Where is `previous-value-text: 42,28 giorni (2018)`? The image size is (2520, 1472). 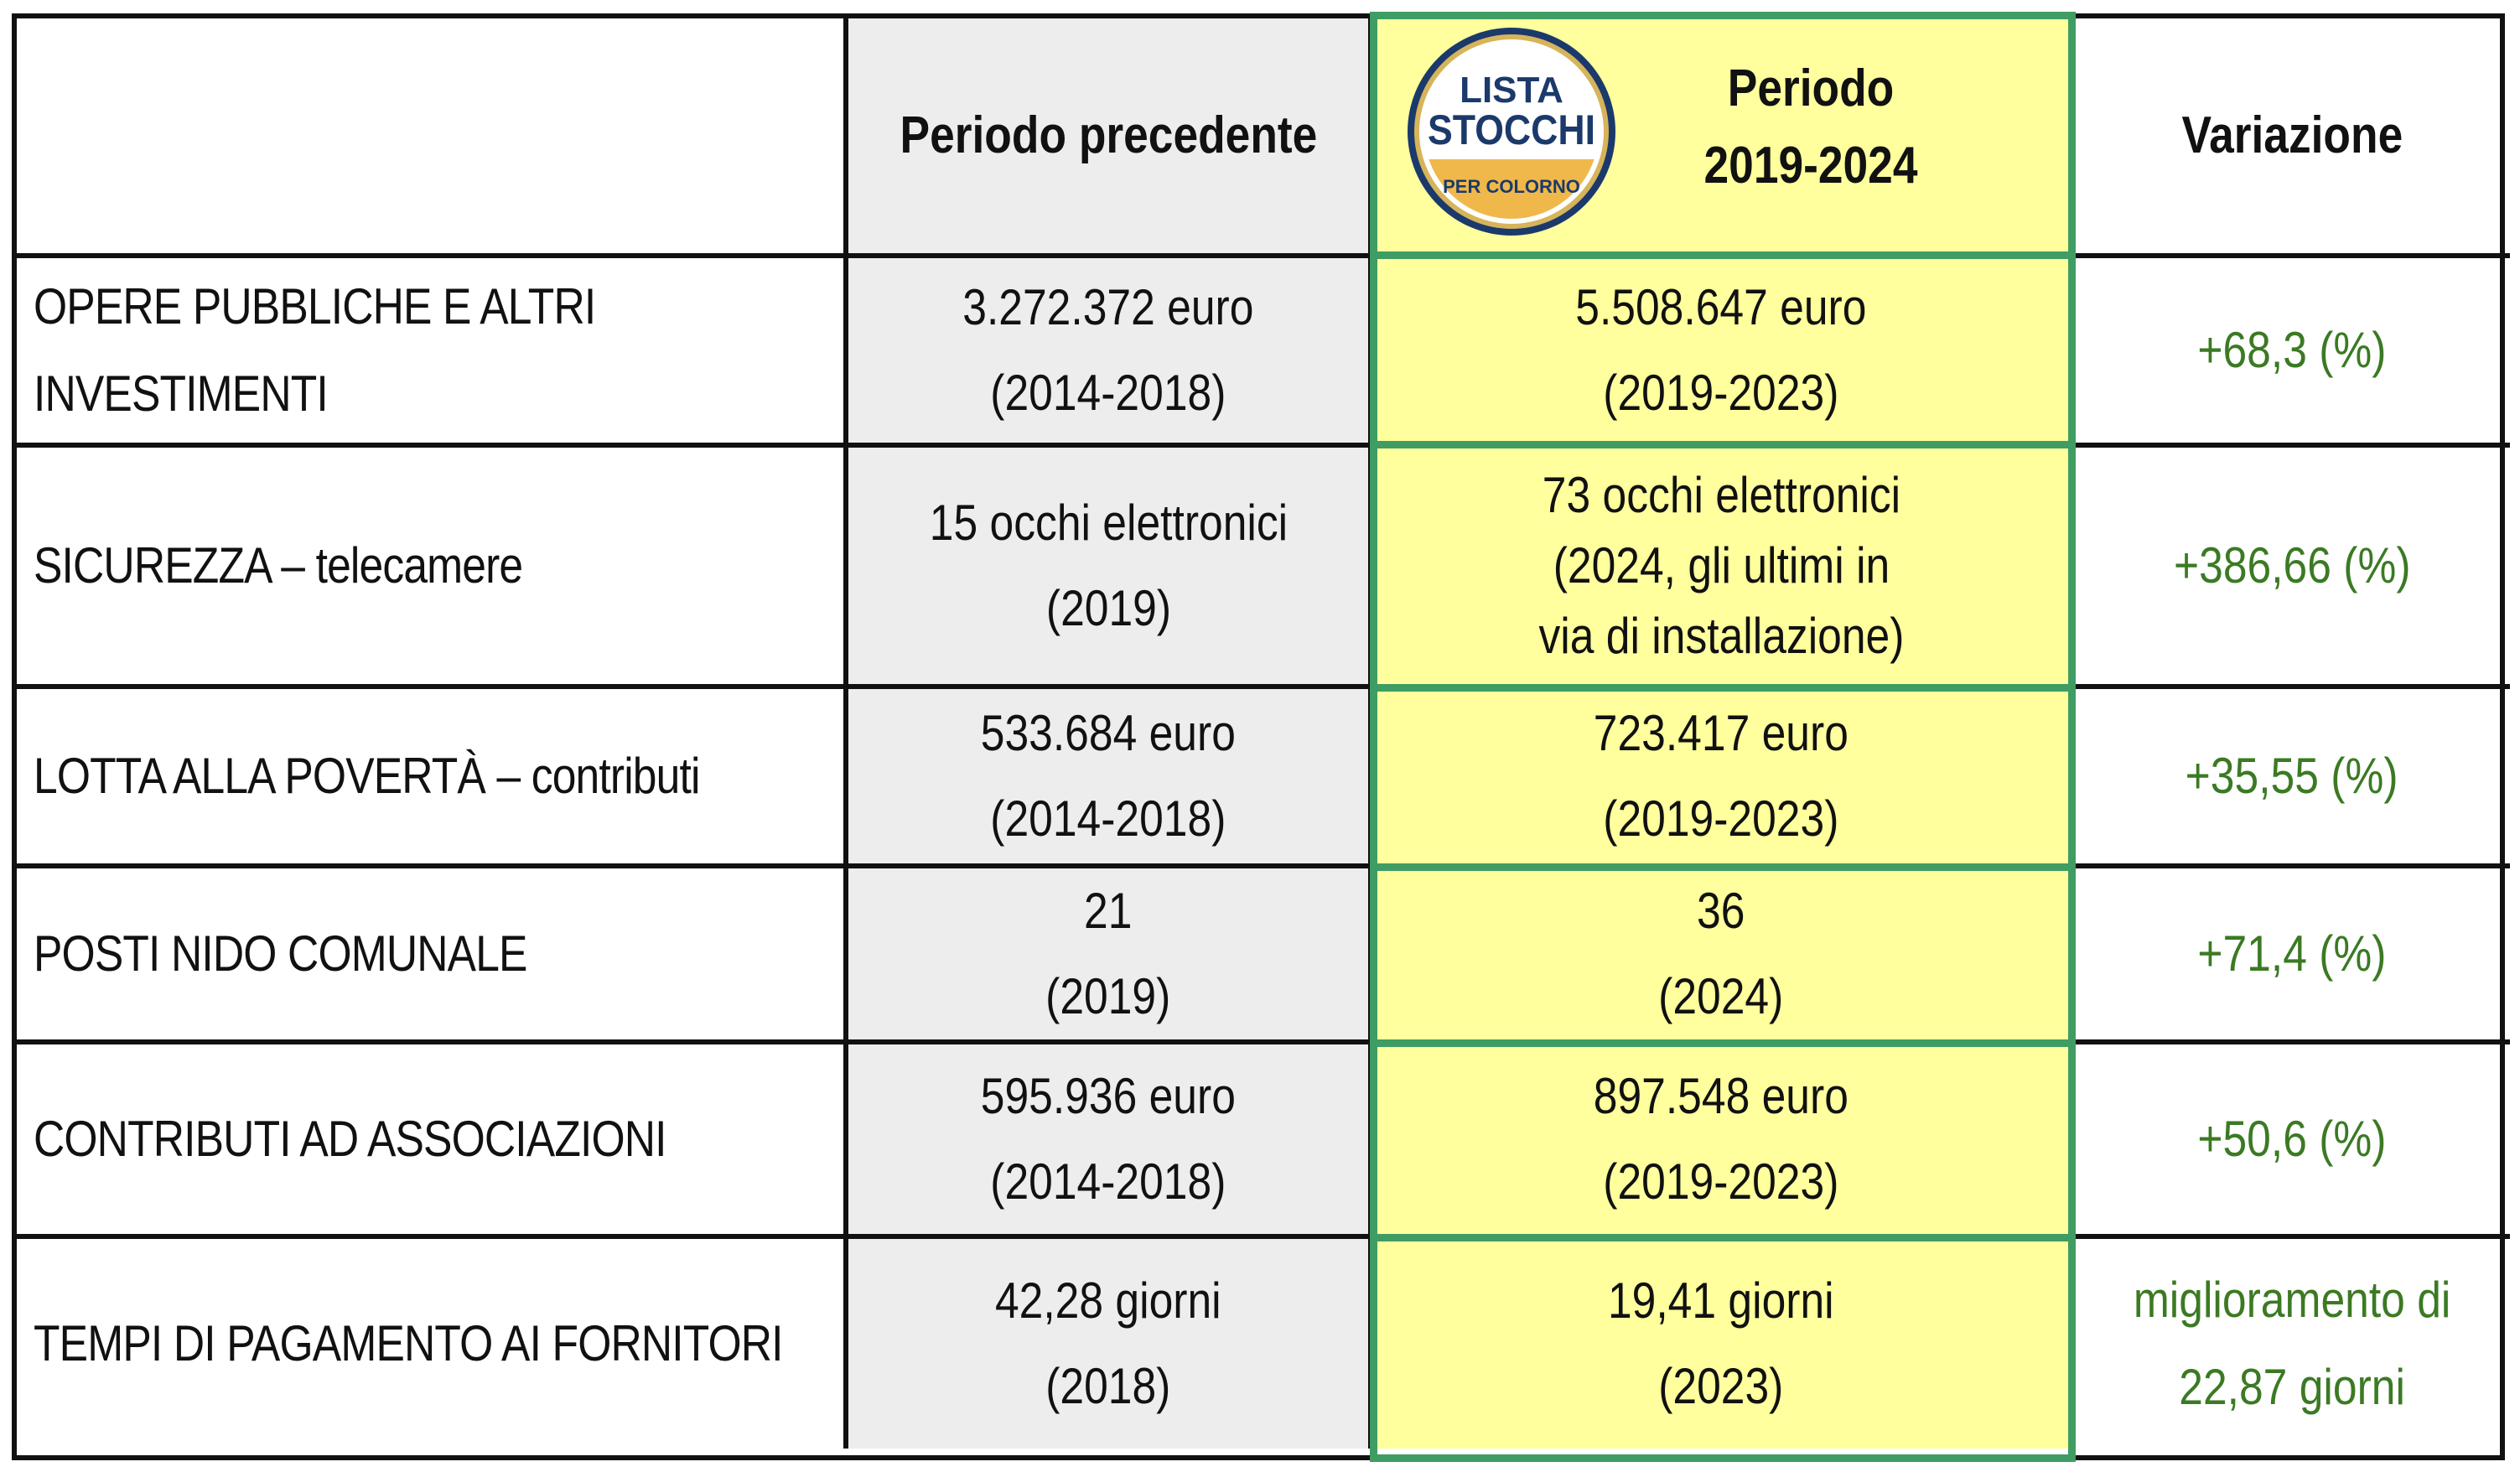
previous-value-text: 42,28 giorni (2018) is located at coordinates (1108, 1343).